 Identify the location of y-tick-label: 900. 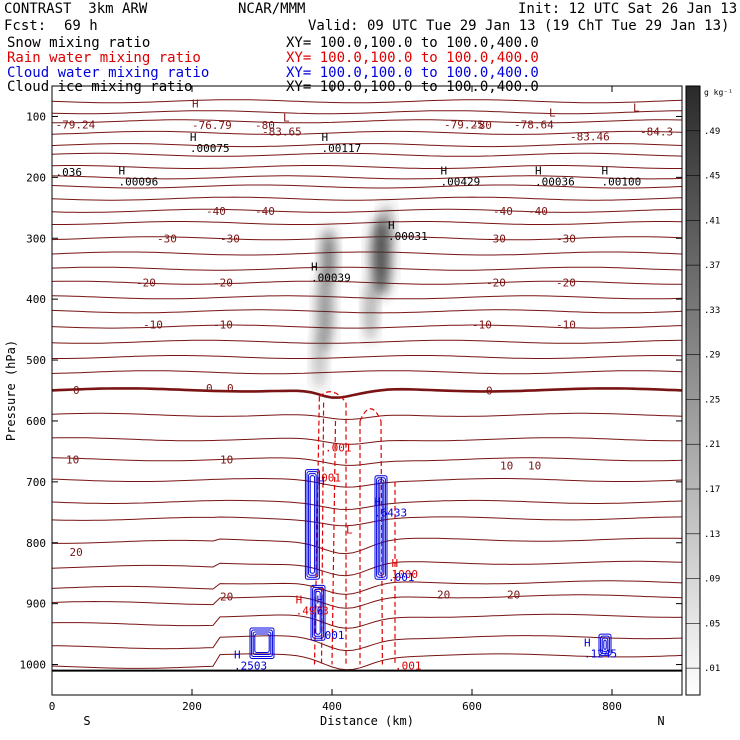
(36, 604).